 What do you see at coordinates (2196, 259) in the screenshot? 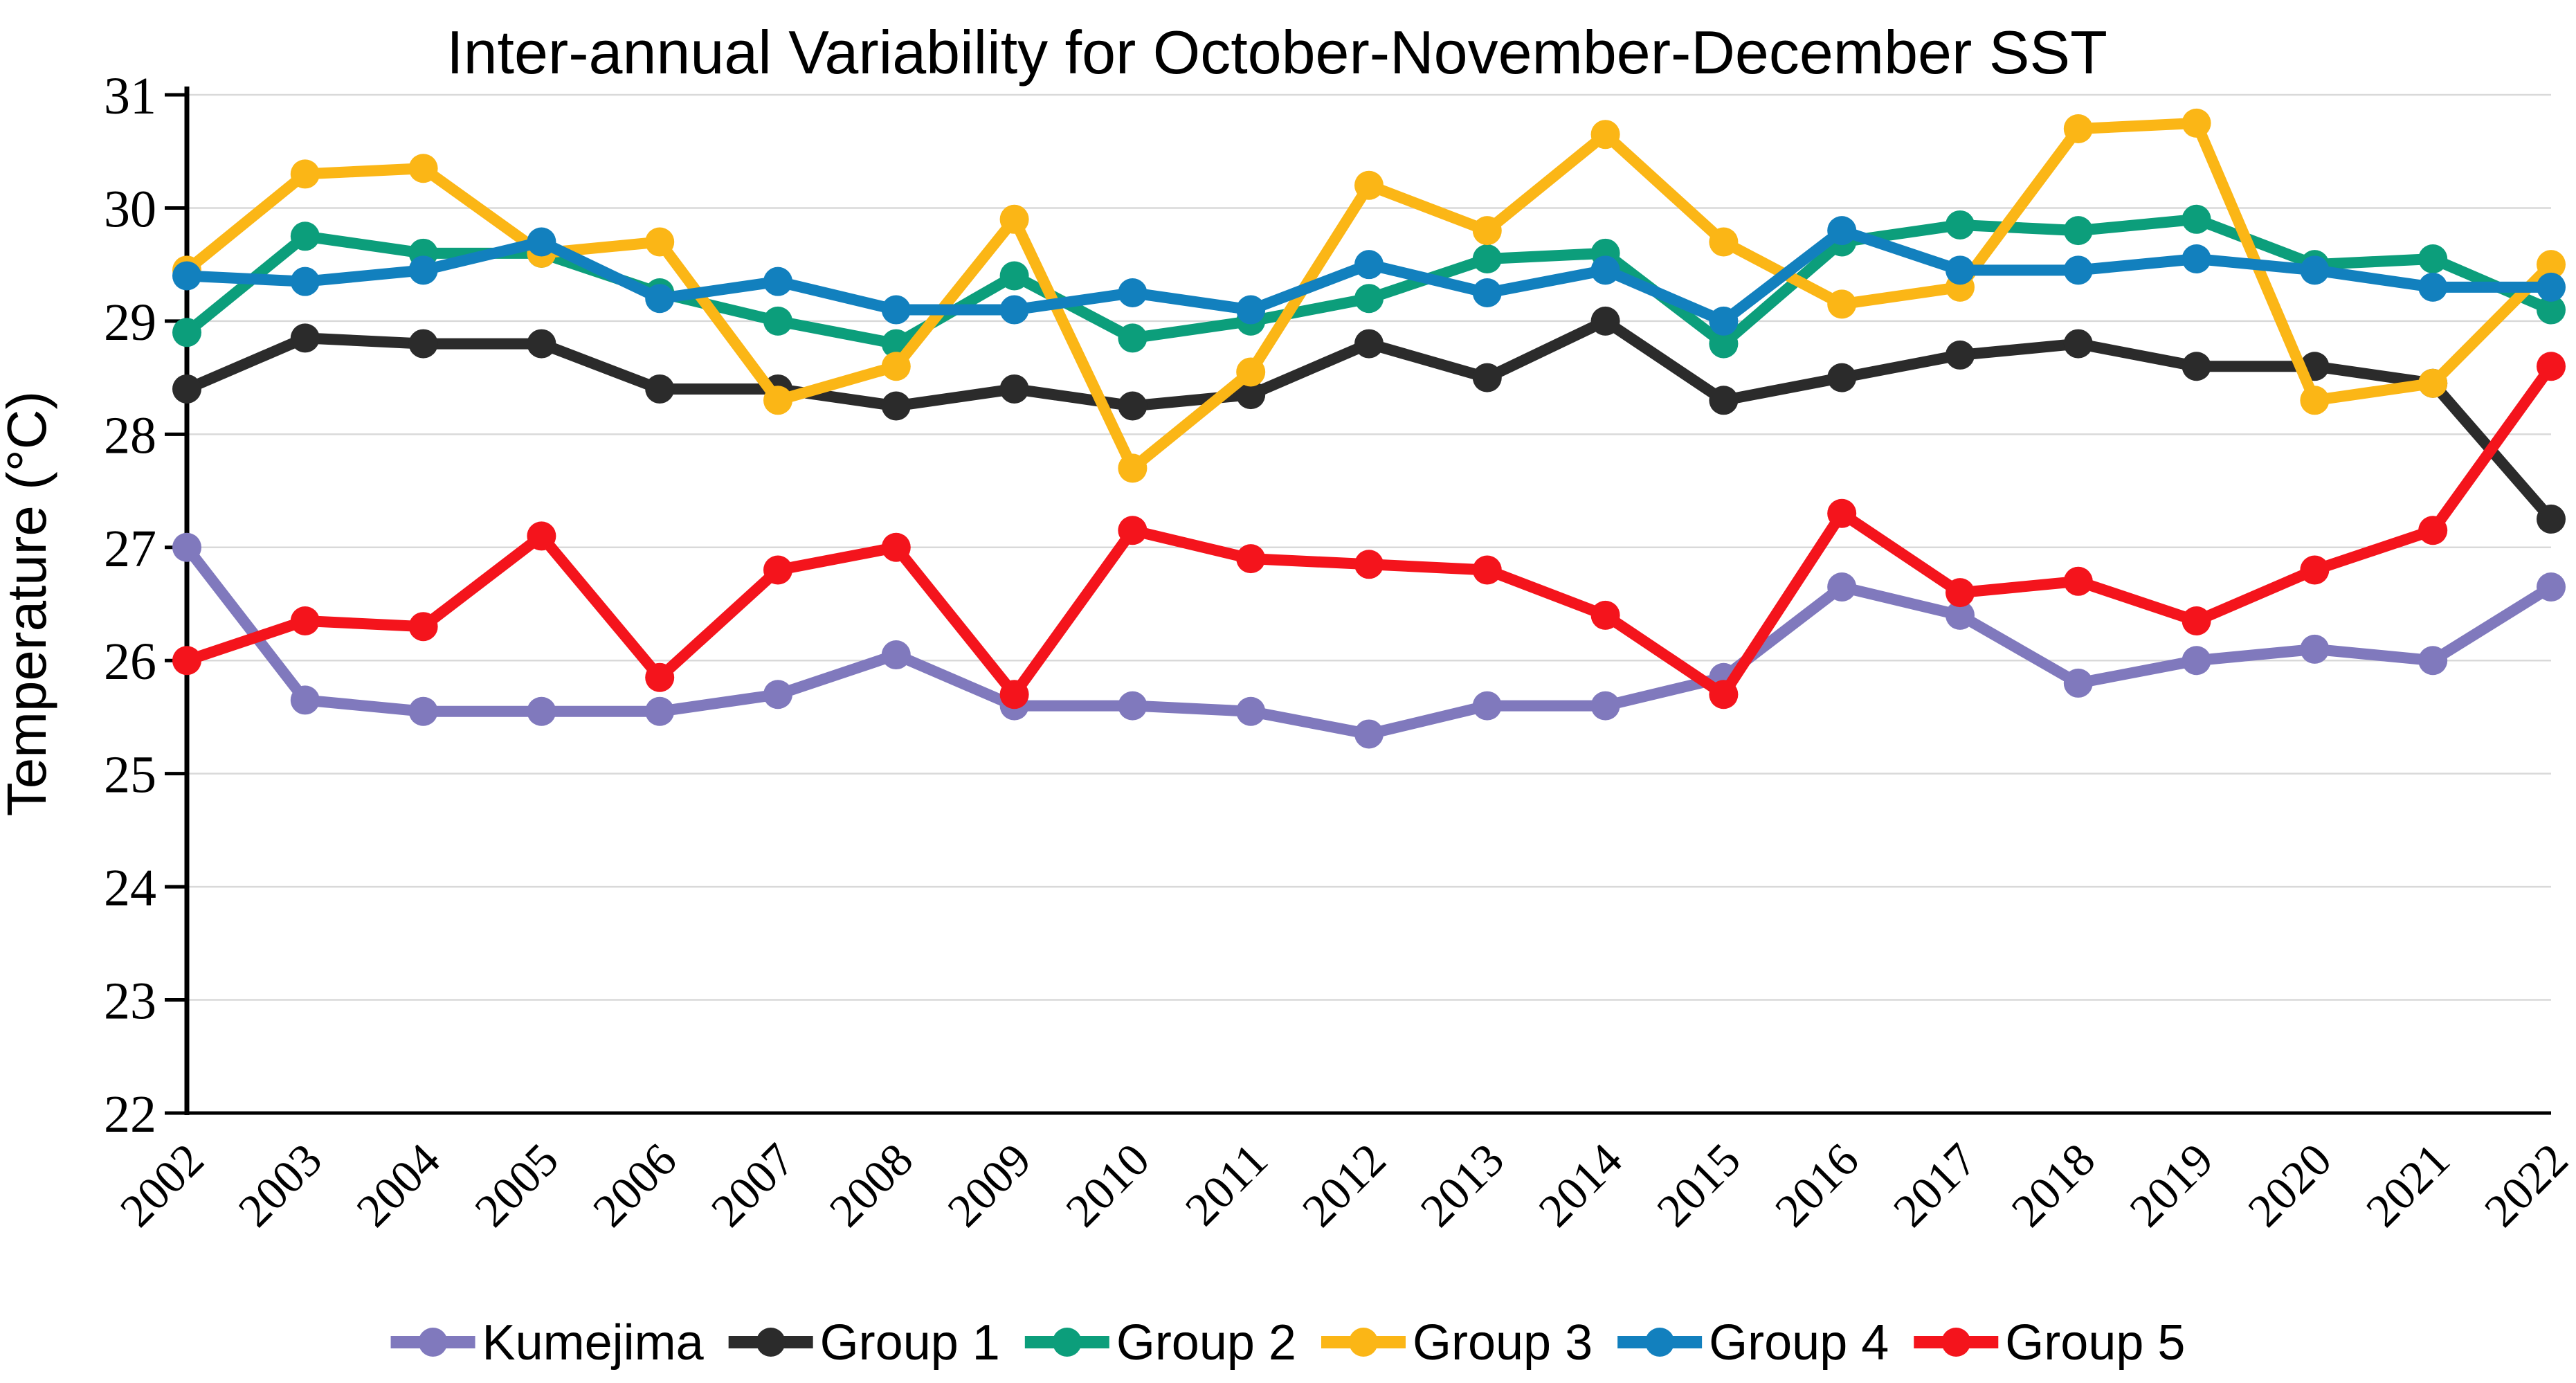
I see `data-point-group-4-2019` at bounding box center [2196, 259].